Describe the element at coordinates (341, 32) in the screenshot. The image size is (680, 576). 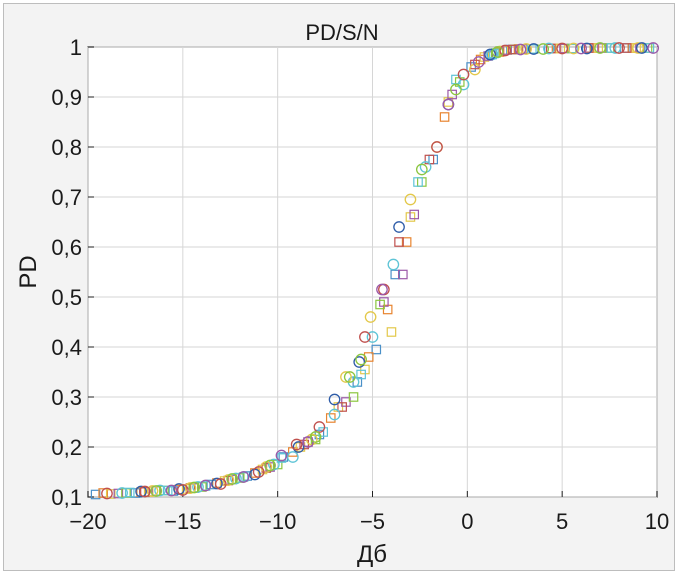
I see `chart-title: PD/S/N` at that location.